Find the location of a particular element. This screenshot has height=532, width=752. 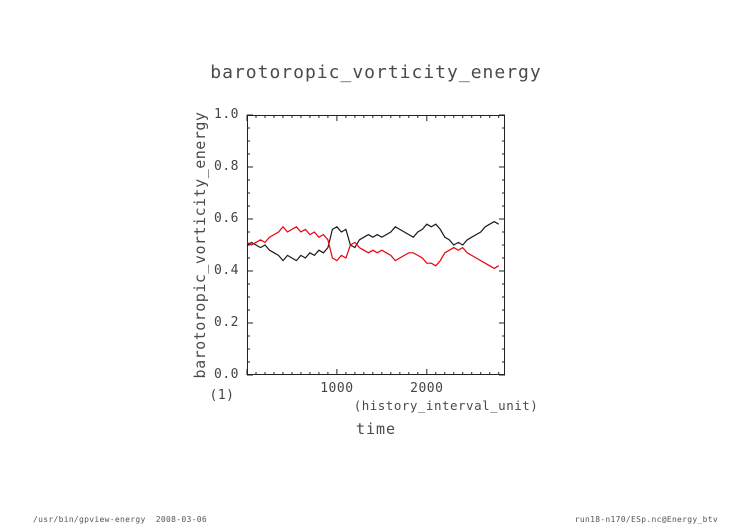

y-tick-label: 0.2 is located at coordinates (226, 322).